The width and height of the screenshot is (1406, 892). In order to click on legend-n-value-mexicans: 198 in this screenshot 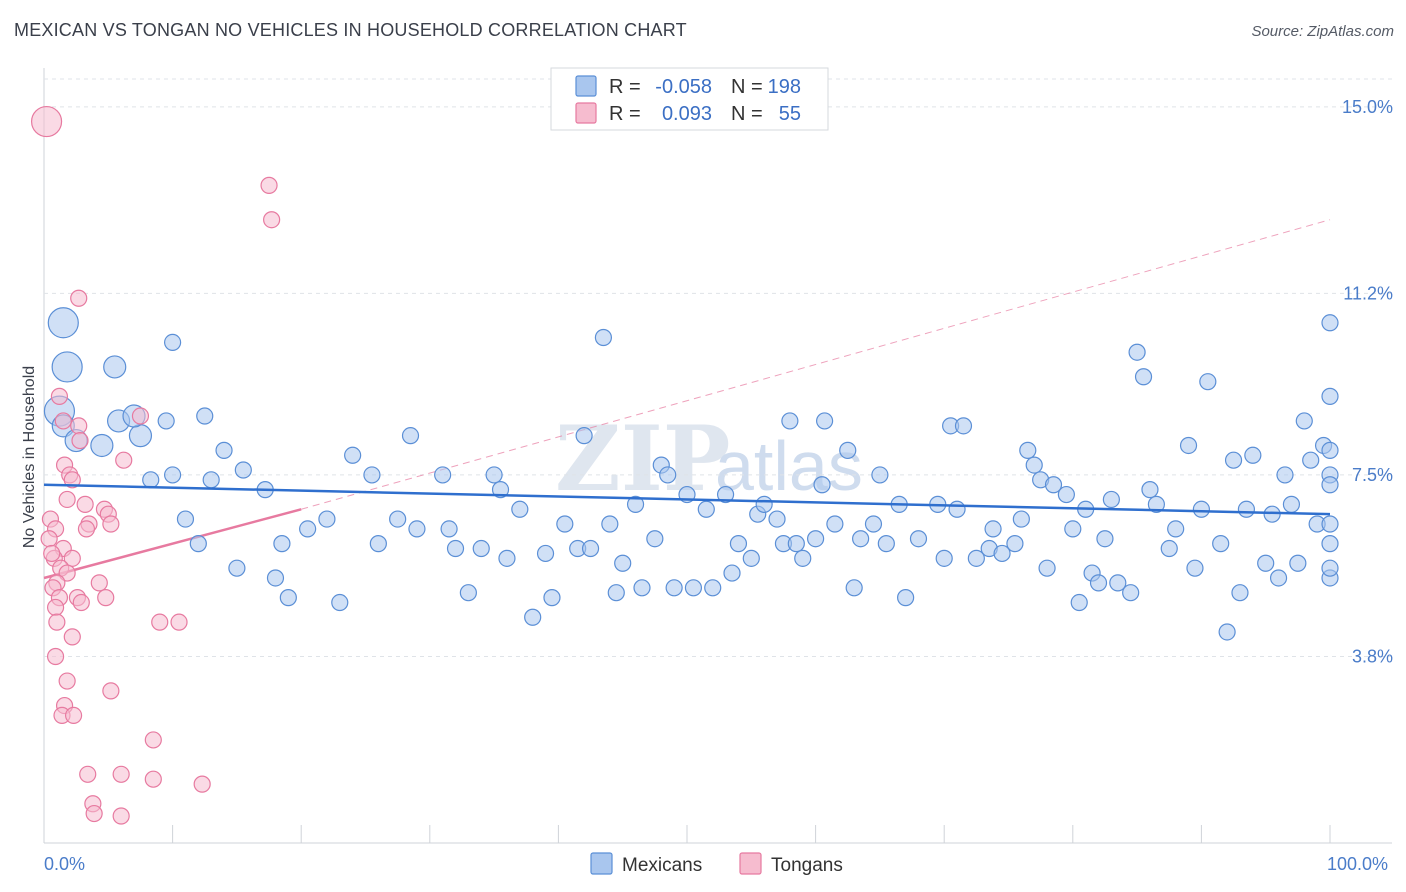, I will do `click(784, 87)`.